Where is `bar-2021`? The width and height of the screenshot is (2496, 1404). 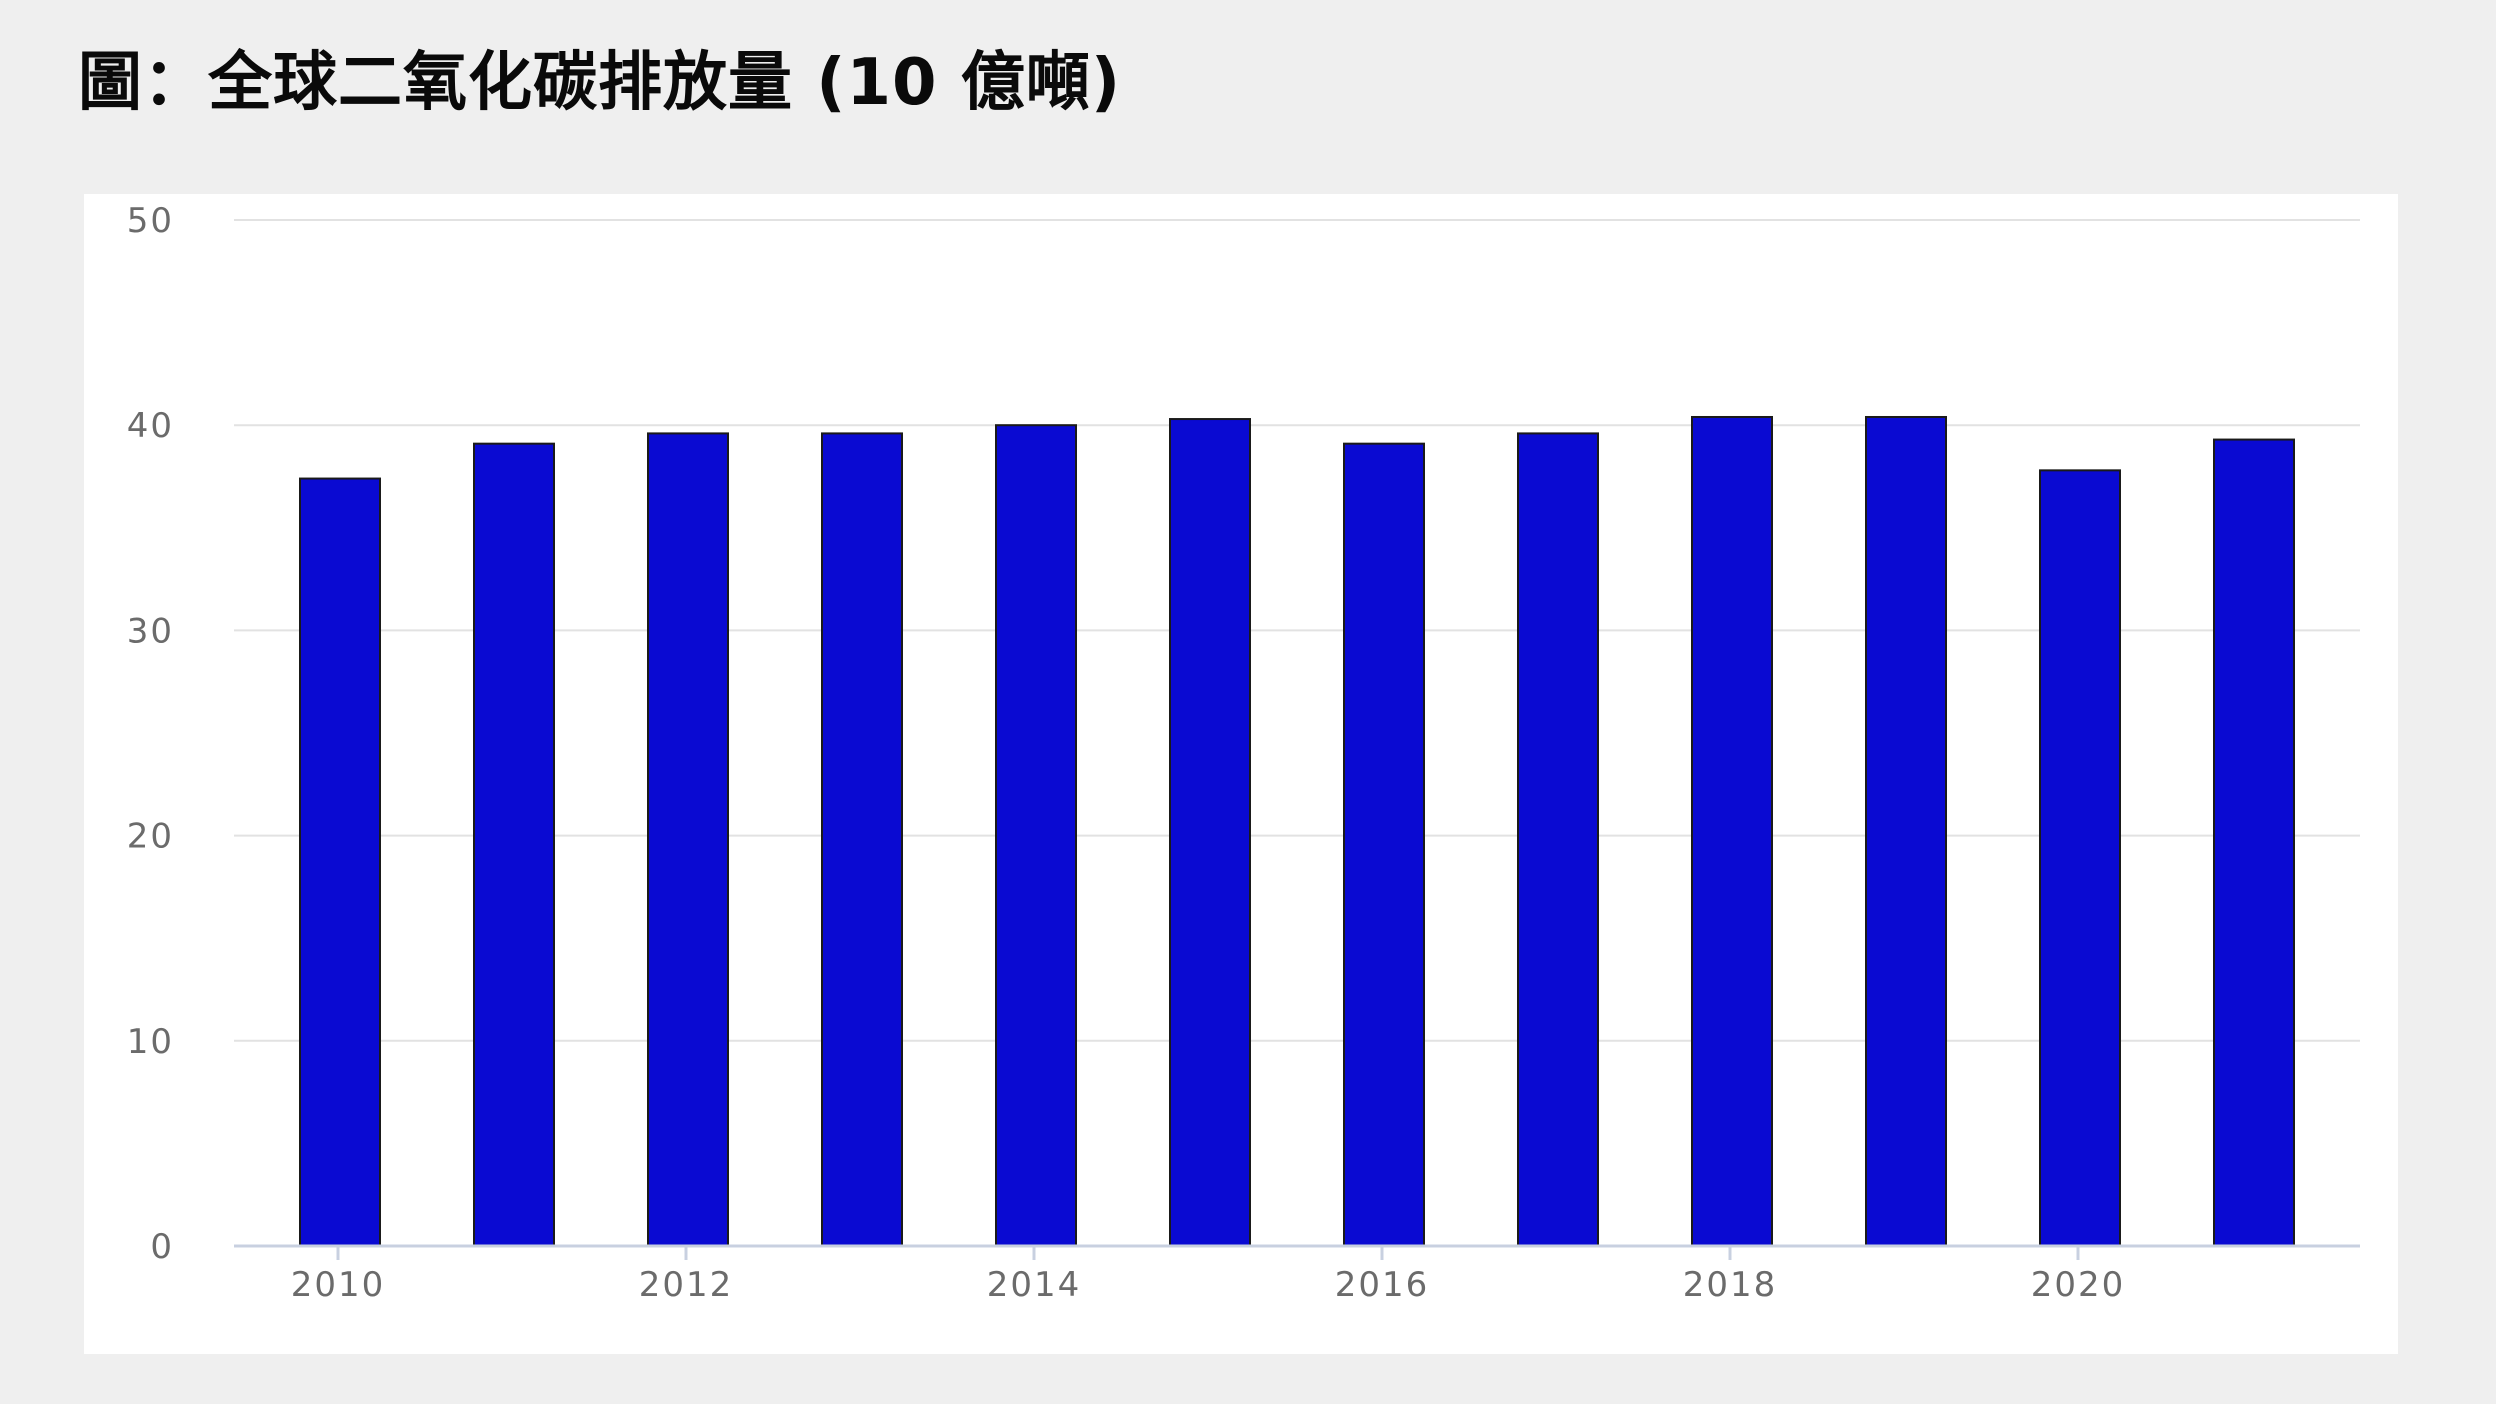
bar-2021 is located at coordinates (2254, 842).